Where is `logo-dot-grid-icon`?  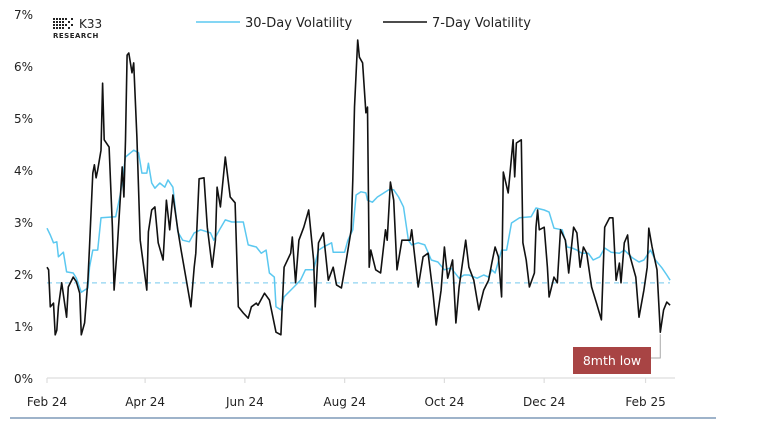 logo-dot-grid-icon is located at coordinates (63, 23).